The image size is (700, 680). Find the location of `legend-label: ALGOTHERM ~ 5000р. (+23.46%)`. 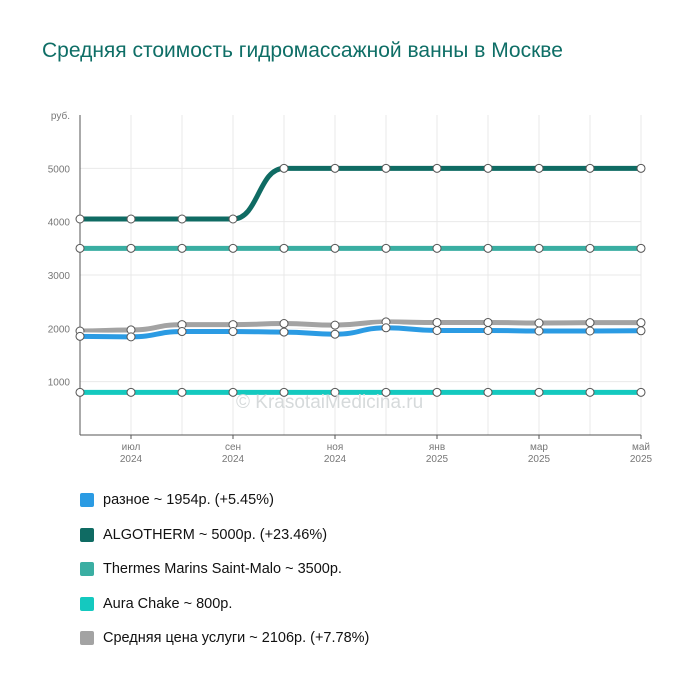

legend-label: ALGOTHERM ~ 5000р. (+23.46%) is located at coordinates (215, 534).